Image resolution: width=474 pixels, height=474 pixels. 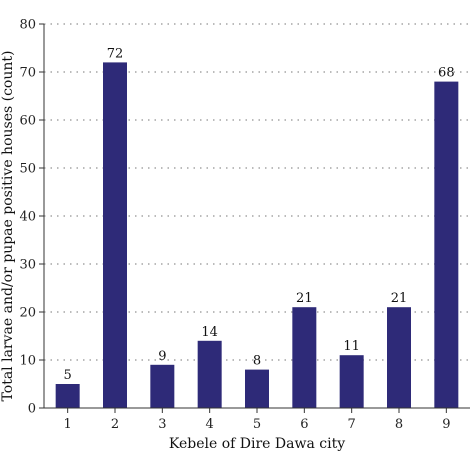 What do you see at coordinates (352, 424) in the screenshot?
I see `x-tick-label: 7` at bounding box center [352, 424].